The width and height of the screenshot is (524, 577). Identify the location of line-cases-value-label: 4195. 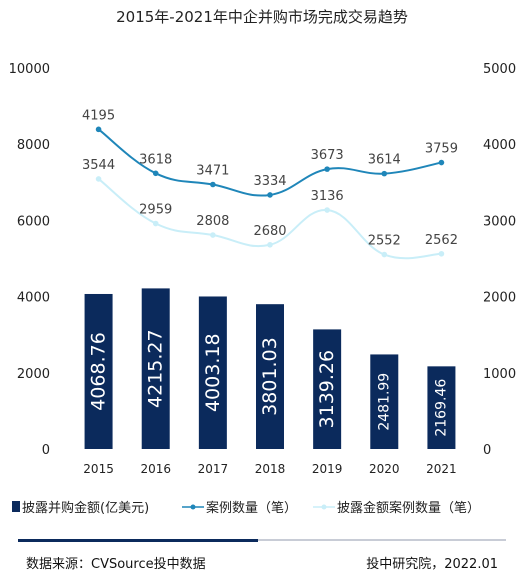
(98, 115).